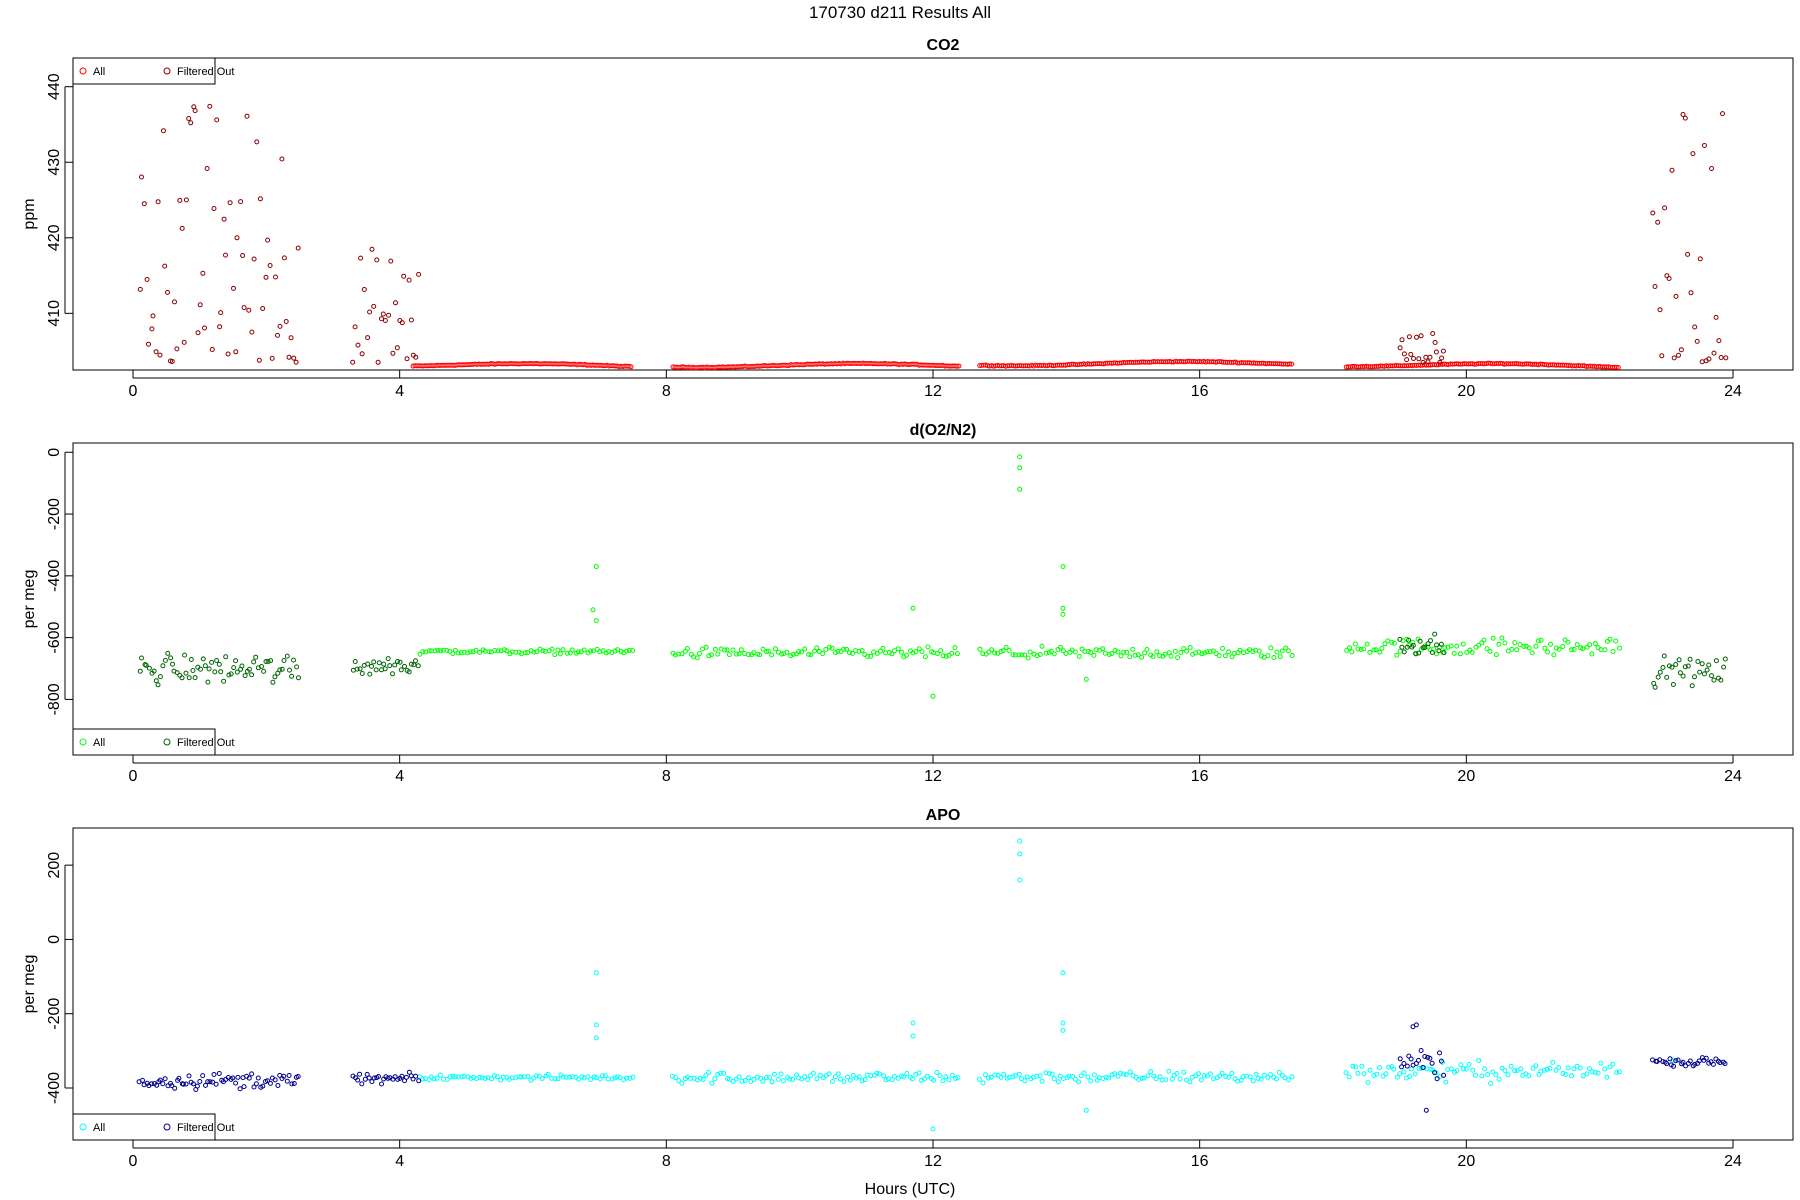 The image size is (1800, 1200). Describe the element at coordinates (167, 1127) in the screenshot. I see `legend-marker` at that location.